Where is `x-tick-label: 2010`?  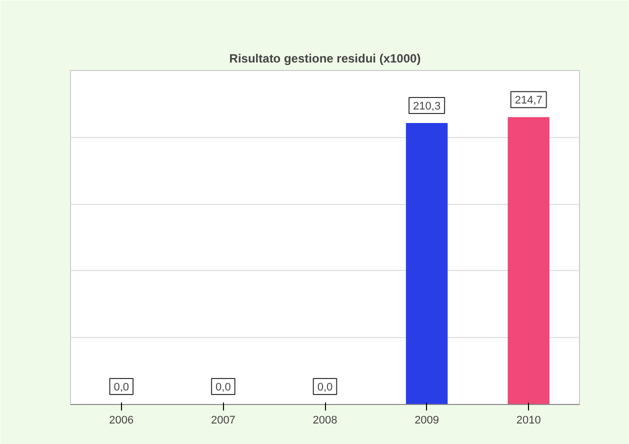 x-tick-label: 2010 is located at coordinates (528, 420).